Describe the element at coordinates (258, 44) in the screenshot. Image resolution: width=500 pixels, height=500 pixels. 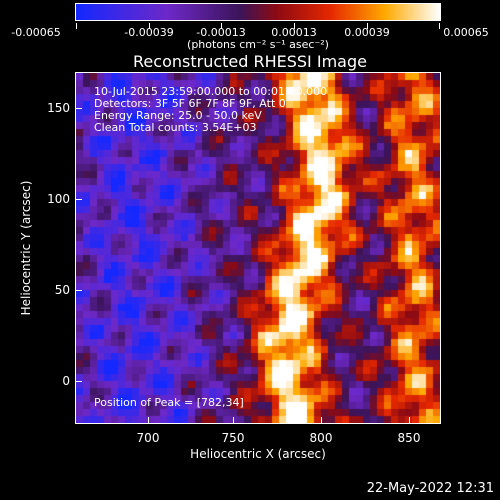
I see `colorbar-unit: (photons cm⁻² s⁻¹ asec⁻²)` at that location.